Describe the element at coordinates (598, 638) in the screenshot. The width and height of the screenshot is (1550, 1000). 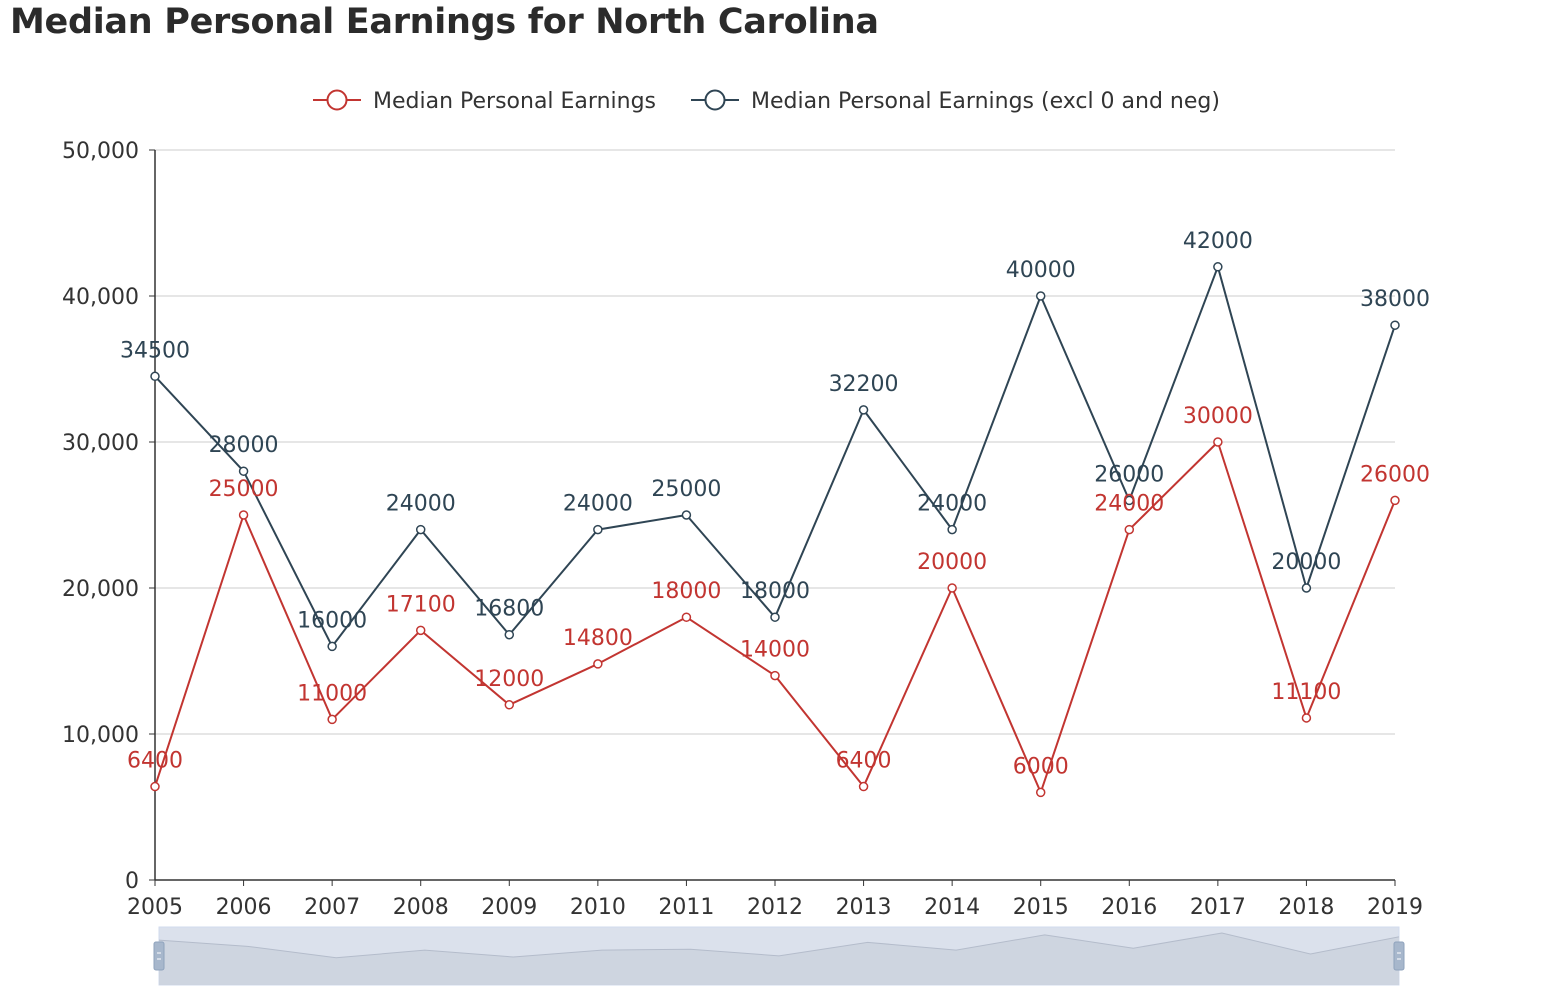
I see `data-label: 14800` at that location.